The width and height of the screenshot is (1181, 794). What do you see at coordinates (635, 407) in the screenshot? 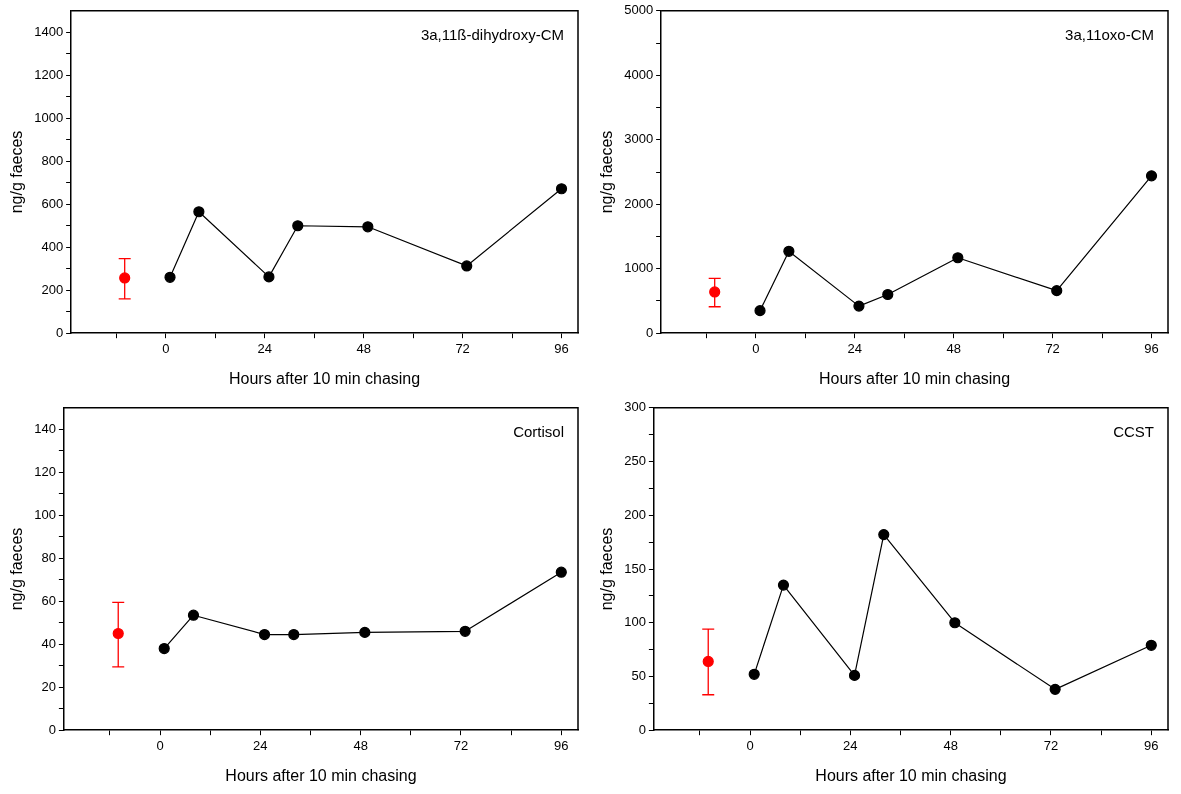
I see `y-tick-label: 300` at bounding box center [635, 407].